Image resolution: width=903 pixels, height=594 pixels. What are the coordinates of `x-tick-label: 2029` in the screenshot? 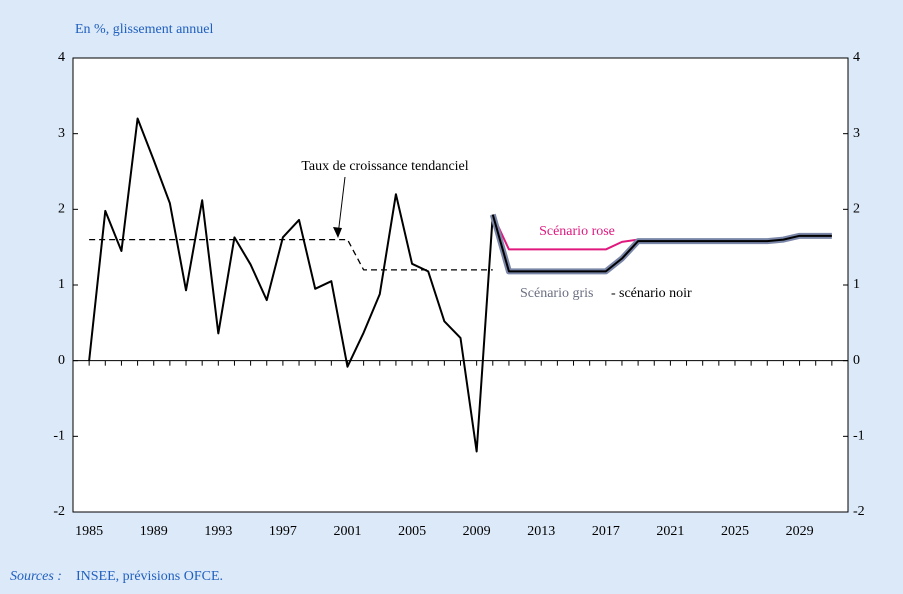 It's located at (800, 531).